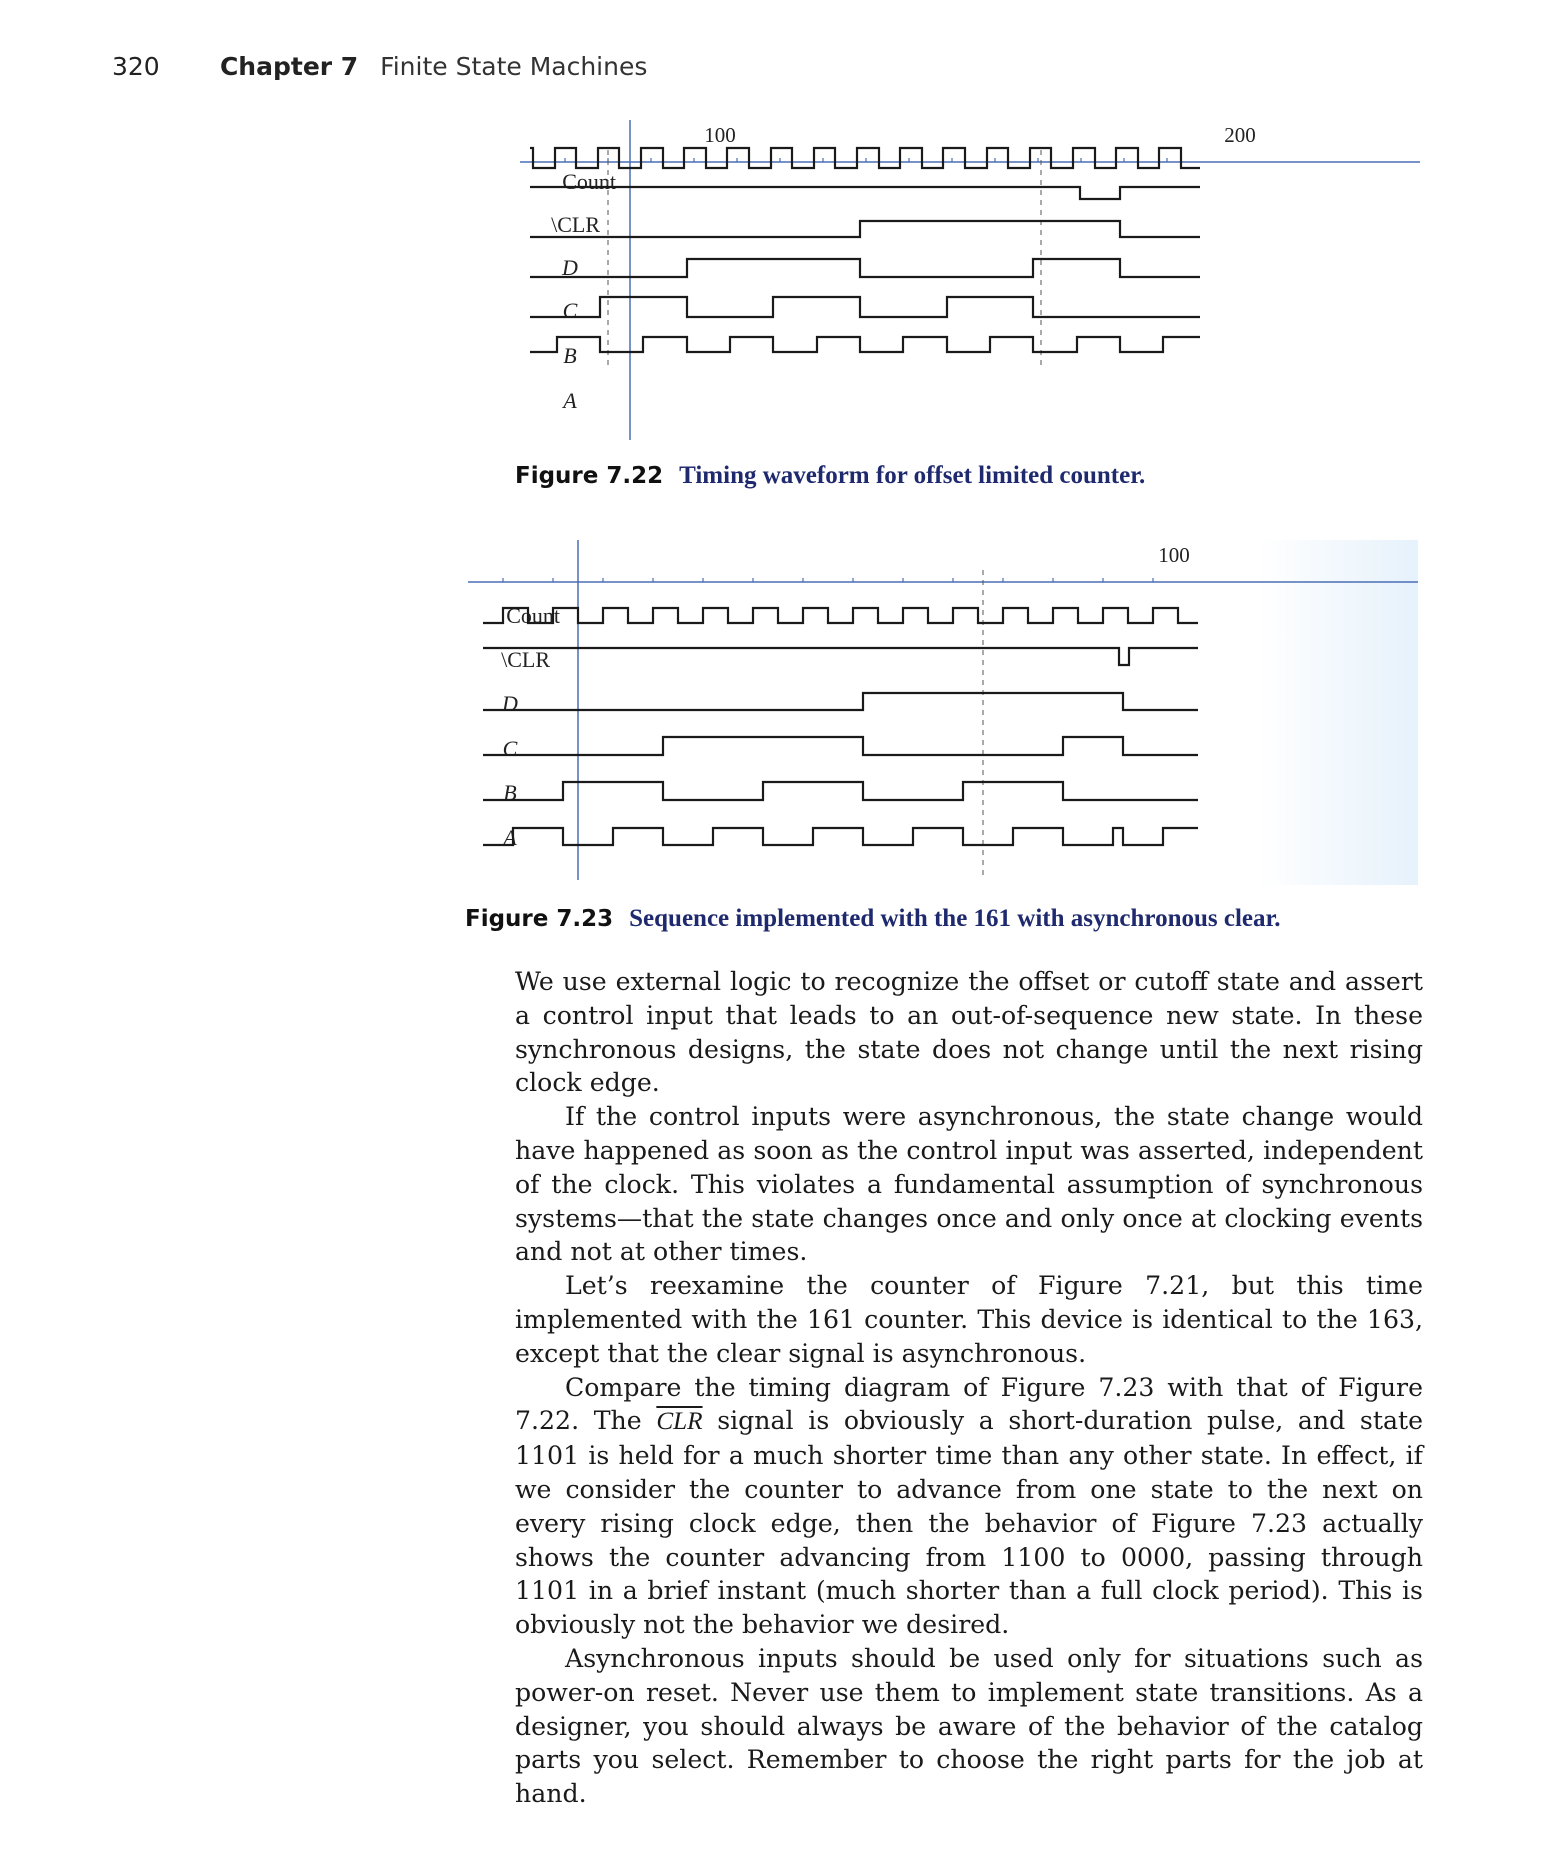 This screenshot has height=1850, width=1550. Describe the element at coordinates (1338, 712) in the screenshot. I see `scan-sheen` at that location.